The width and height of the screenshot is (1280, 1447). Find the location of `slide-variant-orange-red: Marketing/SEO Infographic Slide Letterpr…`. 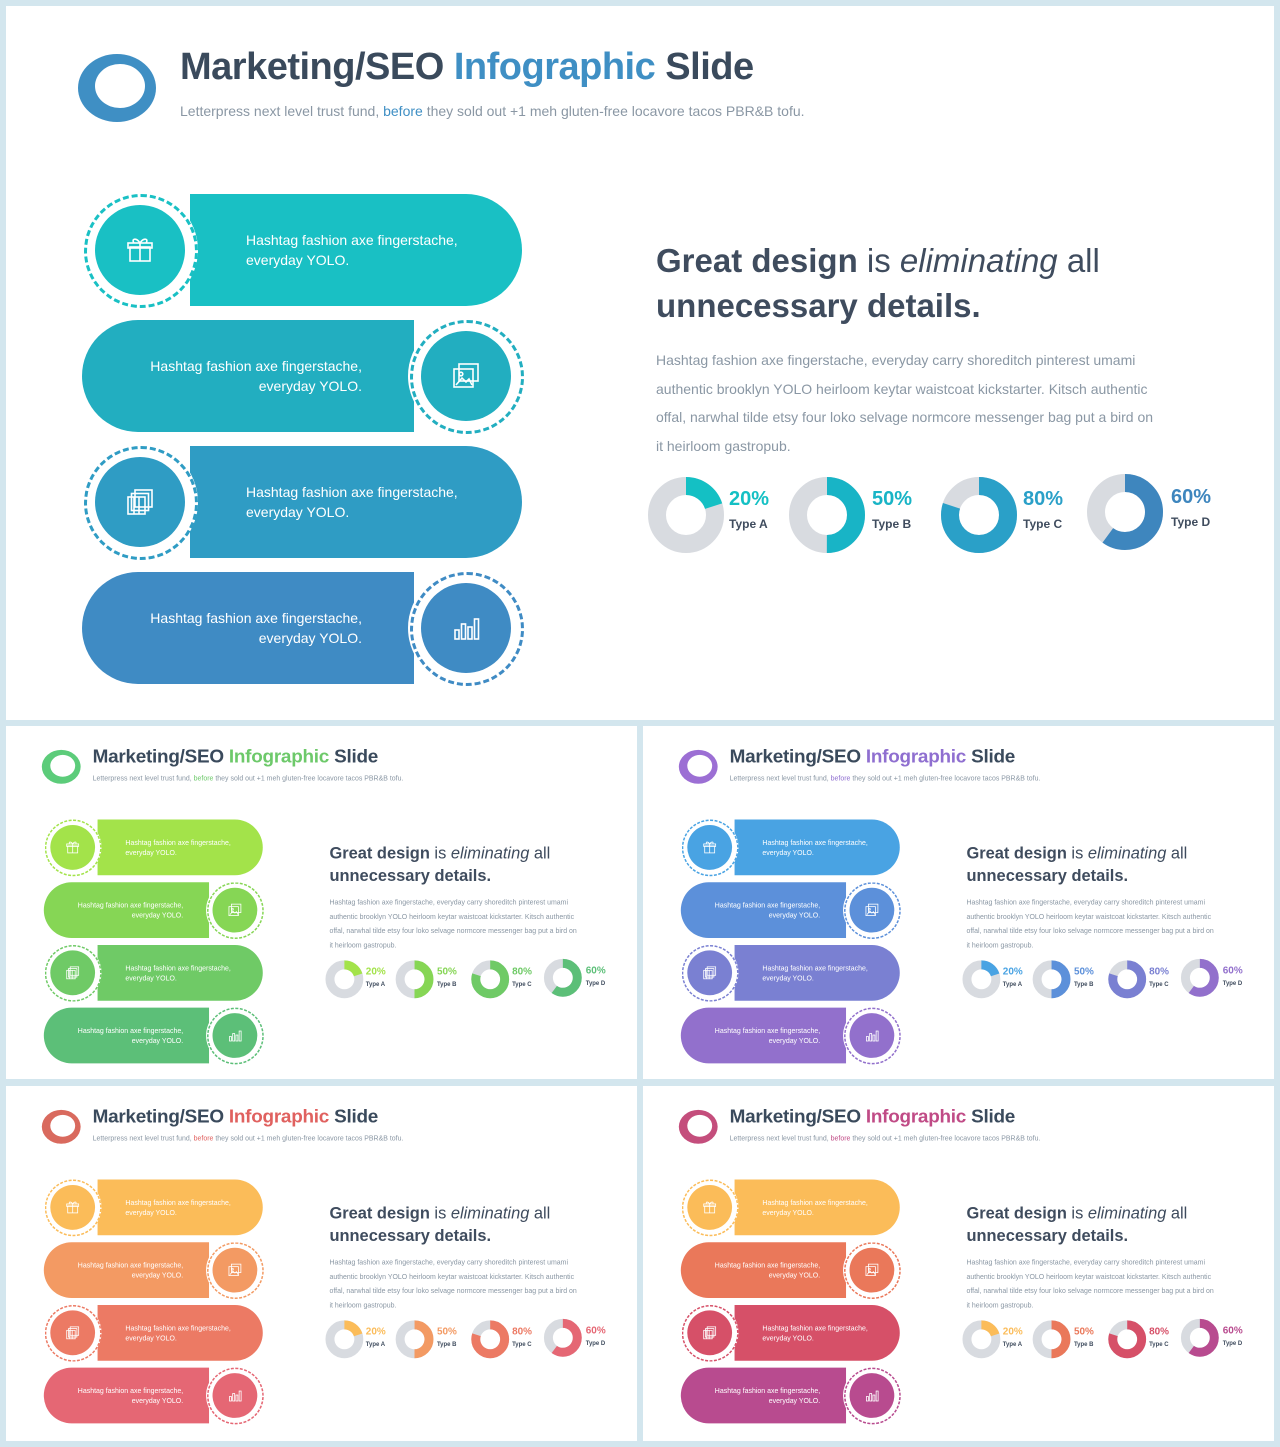

slide-variant-orange-red: Marketing/SEO Infographic Slide Letterpr… is located at coordinates (321, 1263).